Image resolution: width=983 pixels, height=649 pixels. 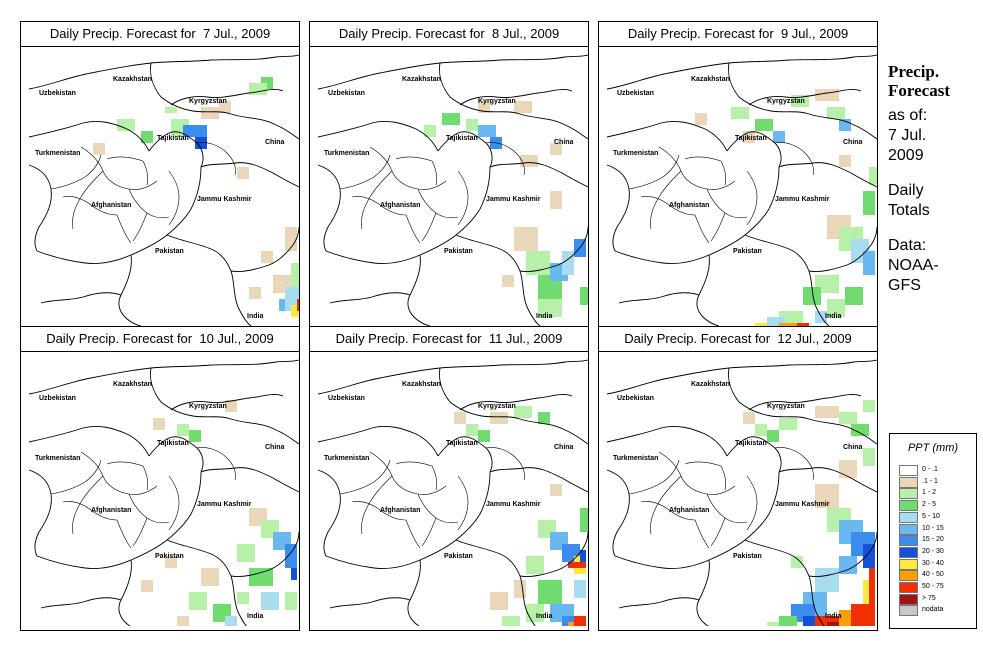 I want to click on map-label-pakistan: Pakistan, so click(x=169, y=556).